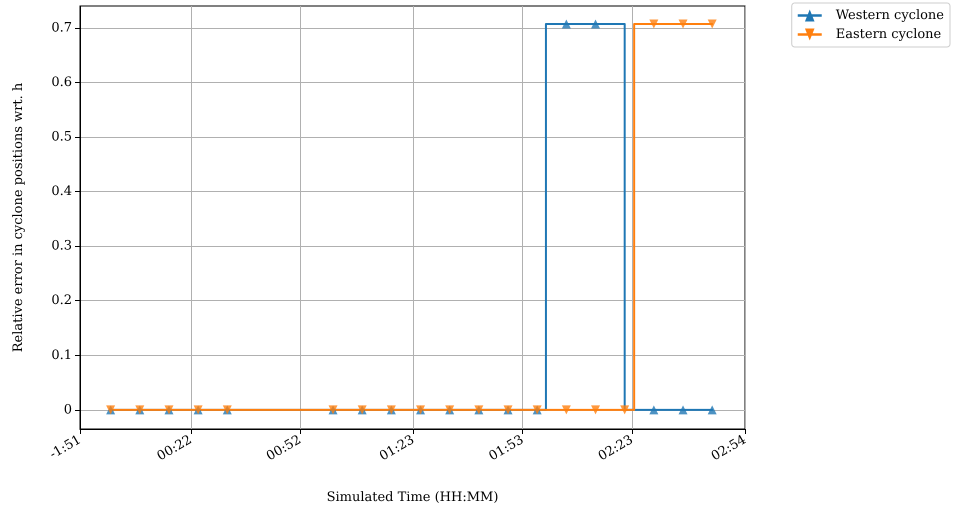 Image resolution: width=955 pixels, height=510 pixels. What do you see at coordinates (890, 15) in the screenshot?
I see `legend-label: Western cyclone` at bounding box center [890, 15].